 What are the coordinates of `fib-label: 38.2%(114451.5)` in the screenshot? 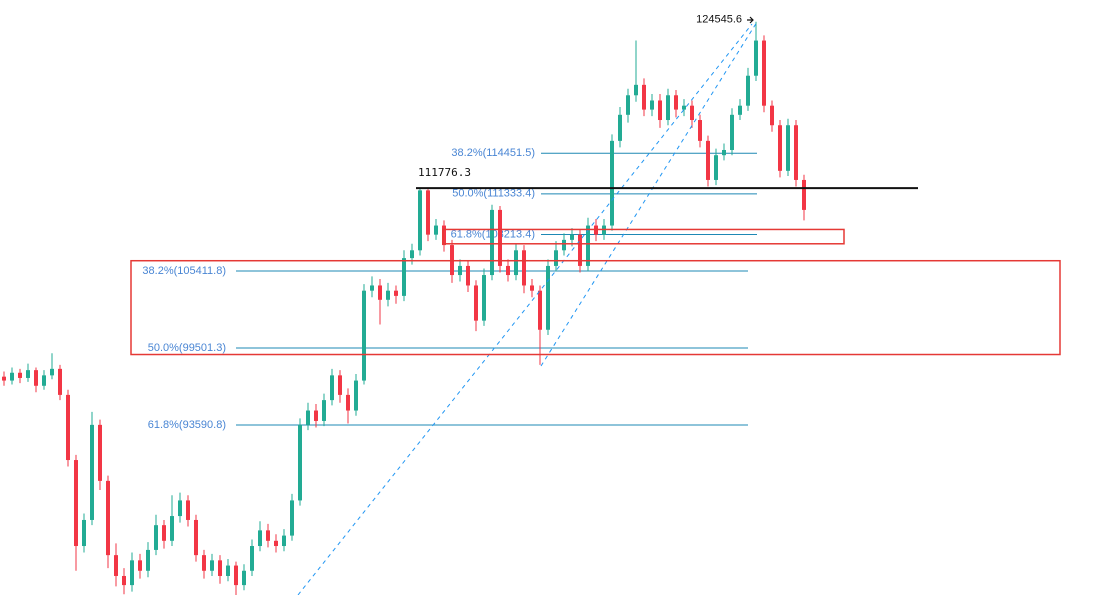 It's located at (493, 153).